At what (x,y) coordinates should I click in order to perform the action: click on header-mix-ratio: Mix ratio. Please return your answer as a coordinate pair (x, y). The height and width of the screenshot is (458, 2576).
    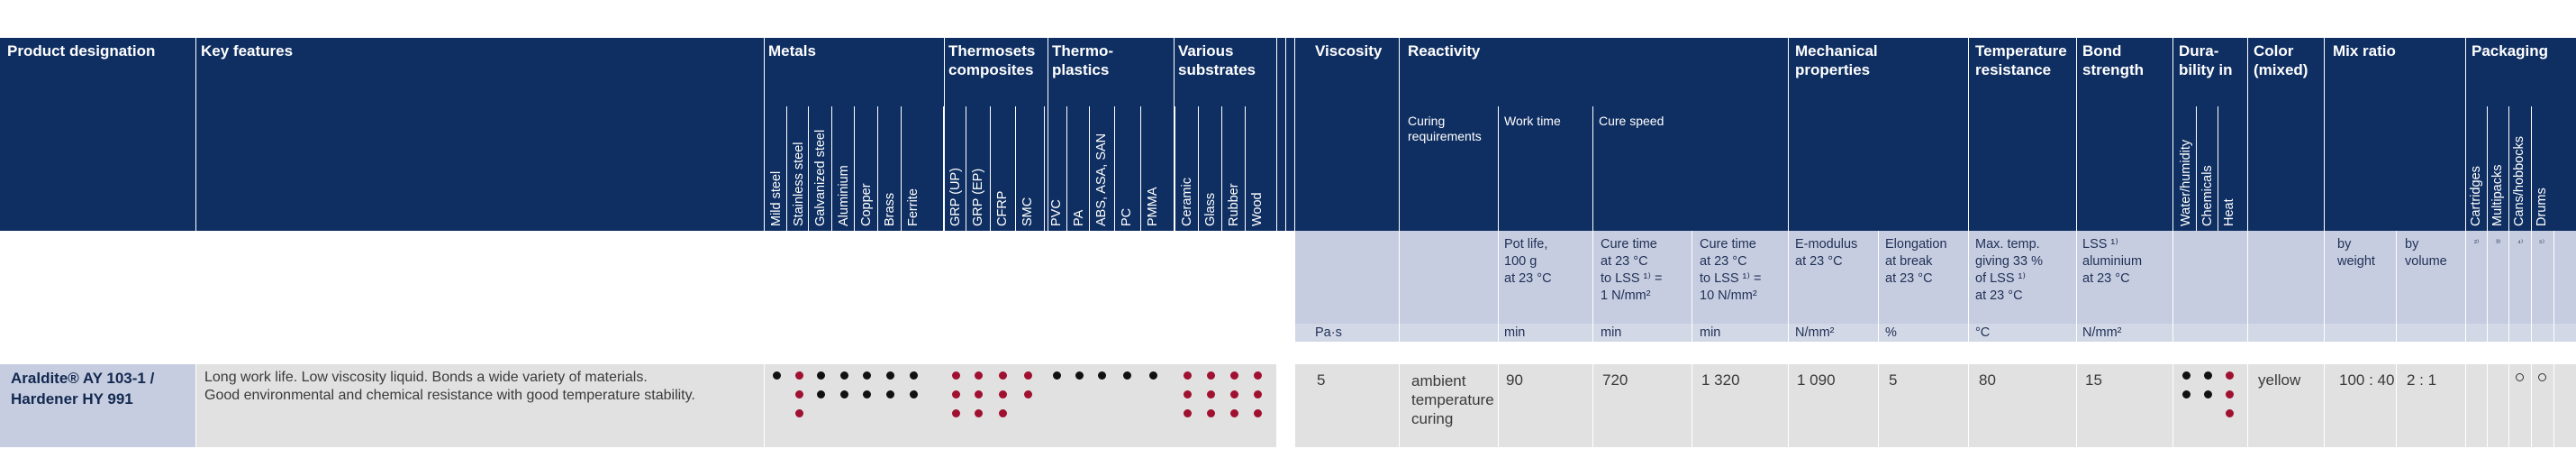
    Looking at the image, I should click on (2364, 51).